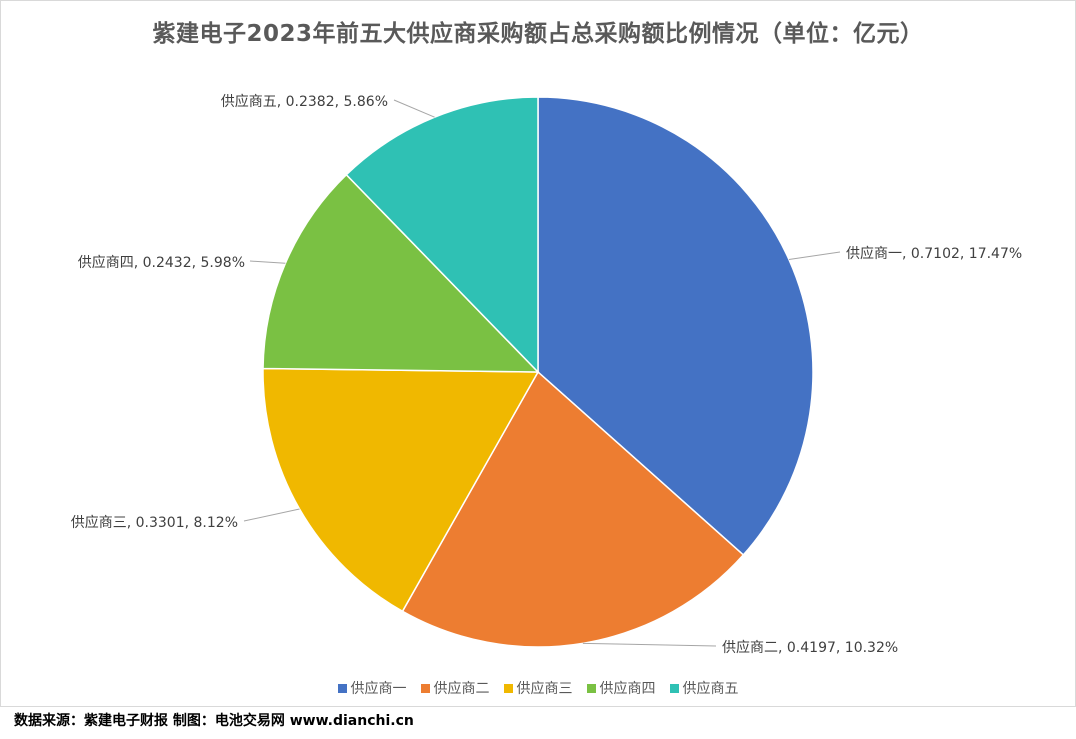 The image size is (1076, 739). What do you see at coordinates (378, 689) in the screenshot?
I see `legend-label-1: 供应商一` at bounding box center [378, 689].